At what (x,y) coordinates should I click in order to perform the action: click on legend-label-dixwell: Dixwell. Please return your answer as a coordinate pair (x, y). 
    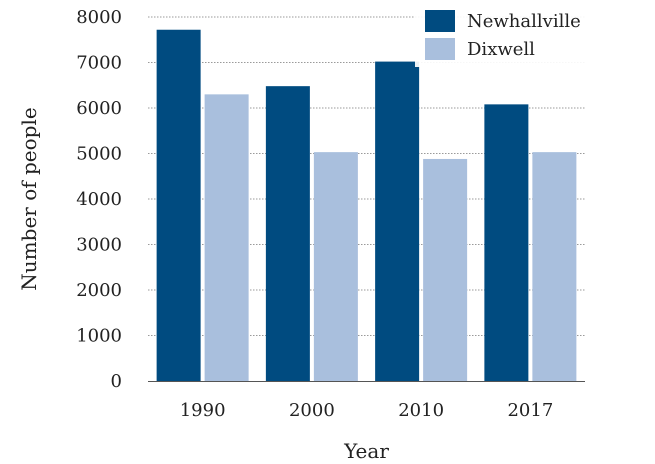
    Looking at the image, I should click on (501, 49).